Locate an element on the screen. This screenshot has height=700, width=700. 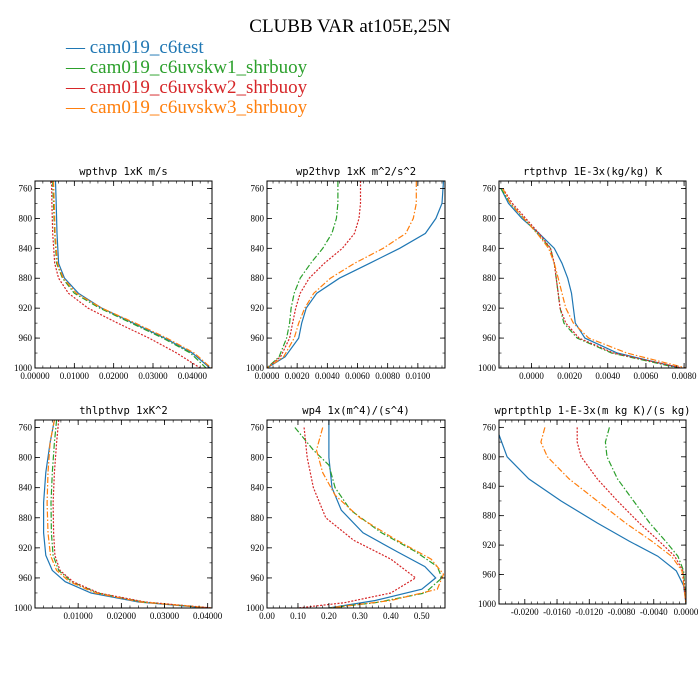
legend-entry-c6test: — cam019_c6test is located at coordinates (186, 48).